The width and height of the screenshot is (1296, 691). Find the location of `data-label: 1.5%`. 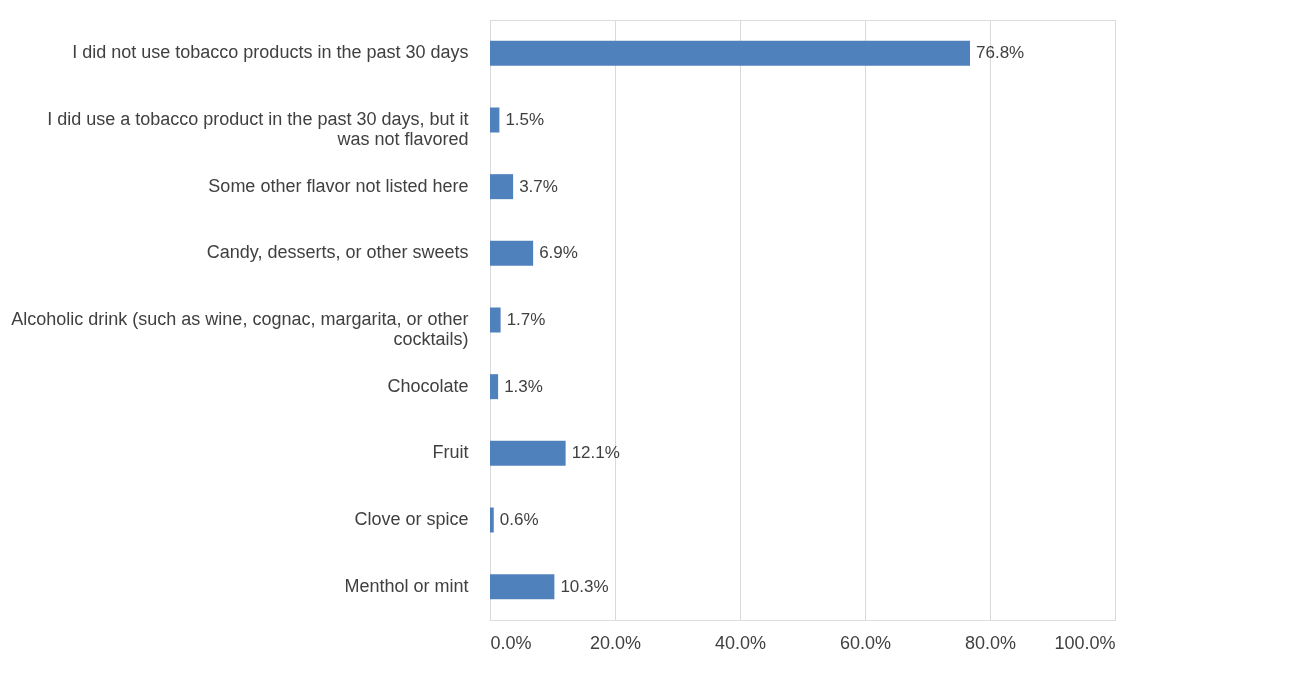

data-label: 1.5% is located at coordinates (525, 119).